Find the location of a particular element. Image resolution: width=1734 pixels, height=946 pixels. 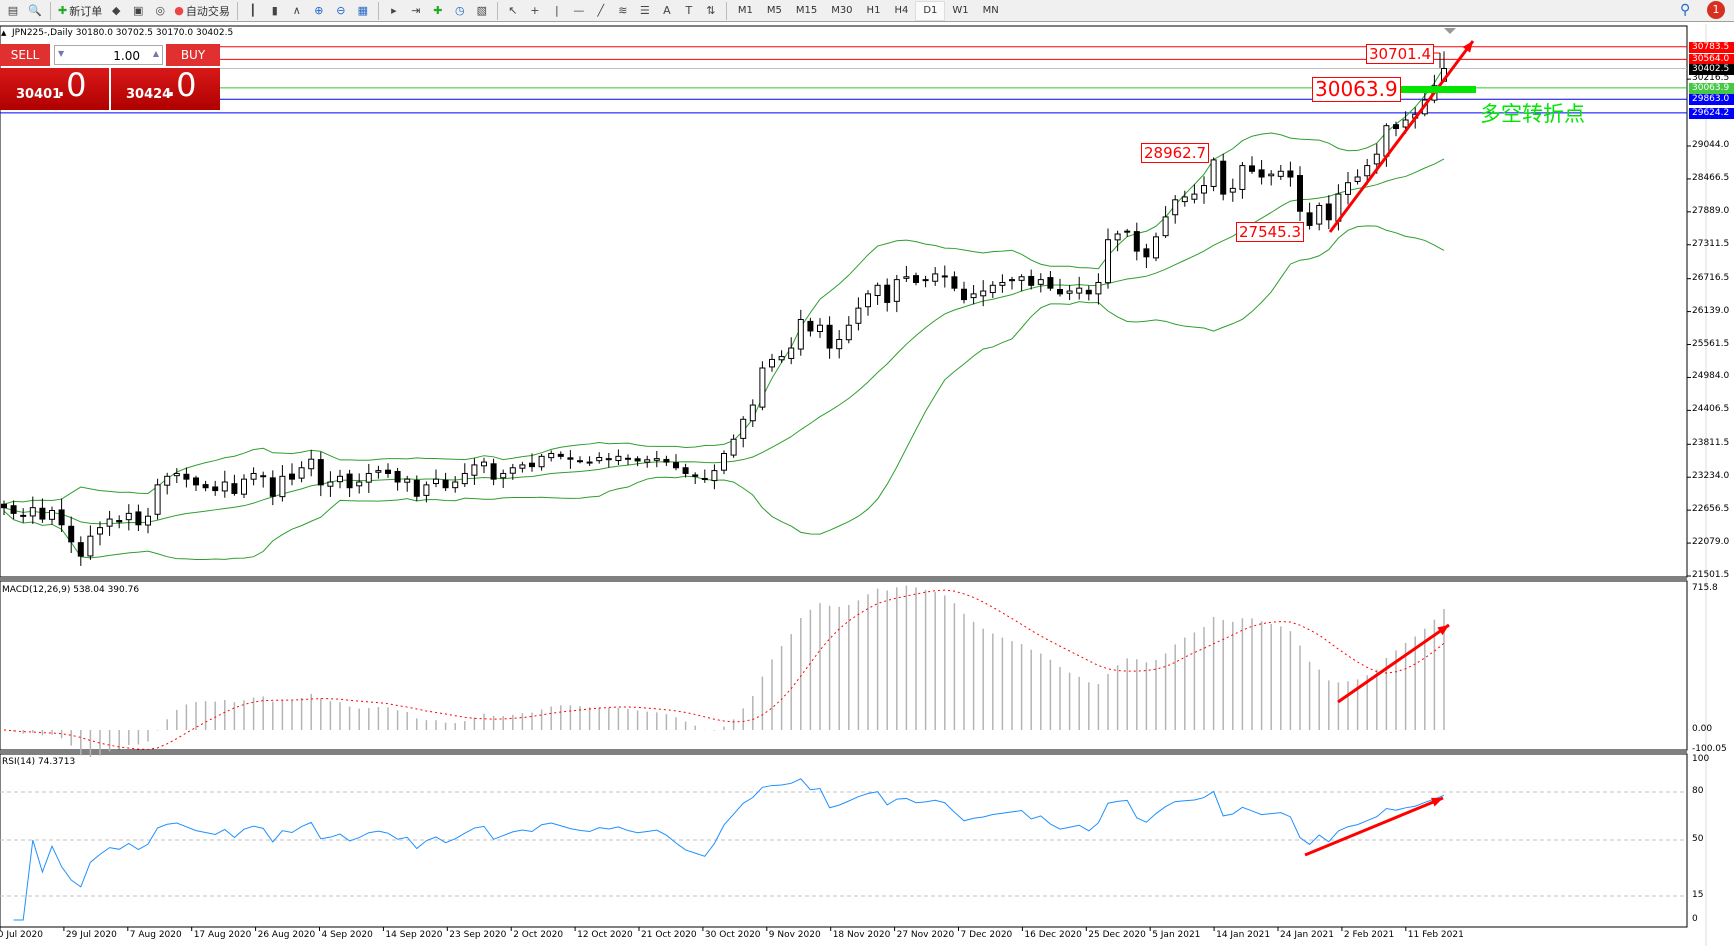

market-watch-button: ▣ is located at coordinates (138, 11).